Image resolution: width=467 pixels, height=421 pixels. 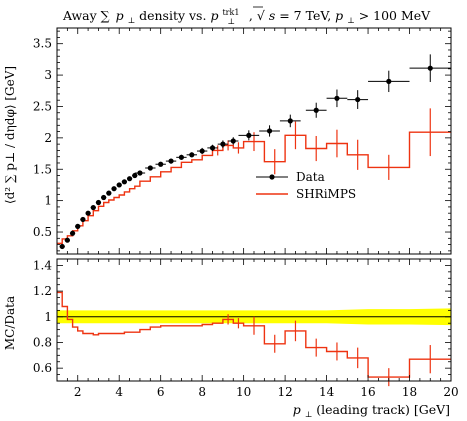 I want to click on ratio-y-axis-label: MC/Data, so click(x=10, y=323).